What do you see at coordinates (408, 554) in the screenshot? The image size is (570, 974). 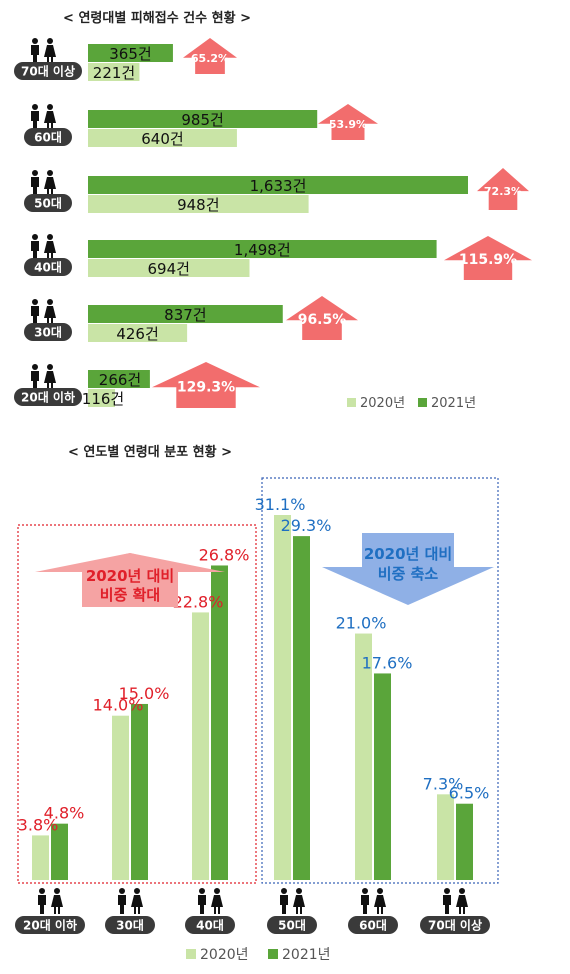 I see `decrease-note-line1: 2020년 대비` at bounding box center [408, 554].